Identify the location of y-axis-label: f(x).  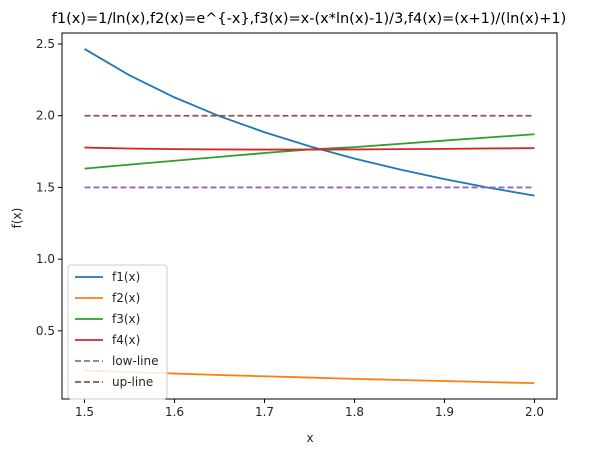
(17, 218).